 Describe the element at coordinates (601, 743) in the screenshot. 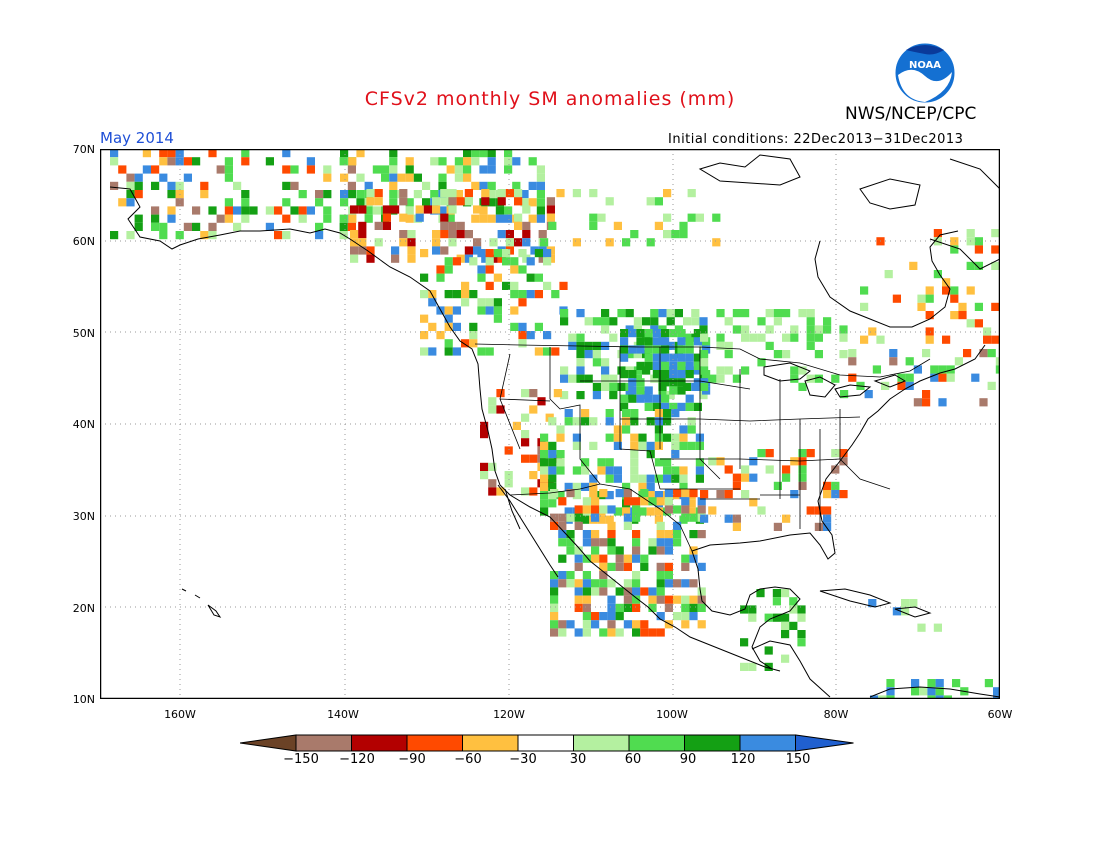

I see `colorbar-bin` at that location.